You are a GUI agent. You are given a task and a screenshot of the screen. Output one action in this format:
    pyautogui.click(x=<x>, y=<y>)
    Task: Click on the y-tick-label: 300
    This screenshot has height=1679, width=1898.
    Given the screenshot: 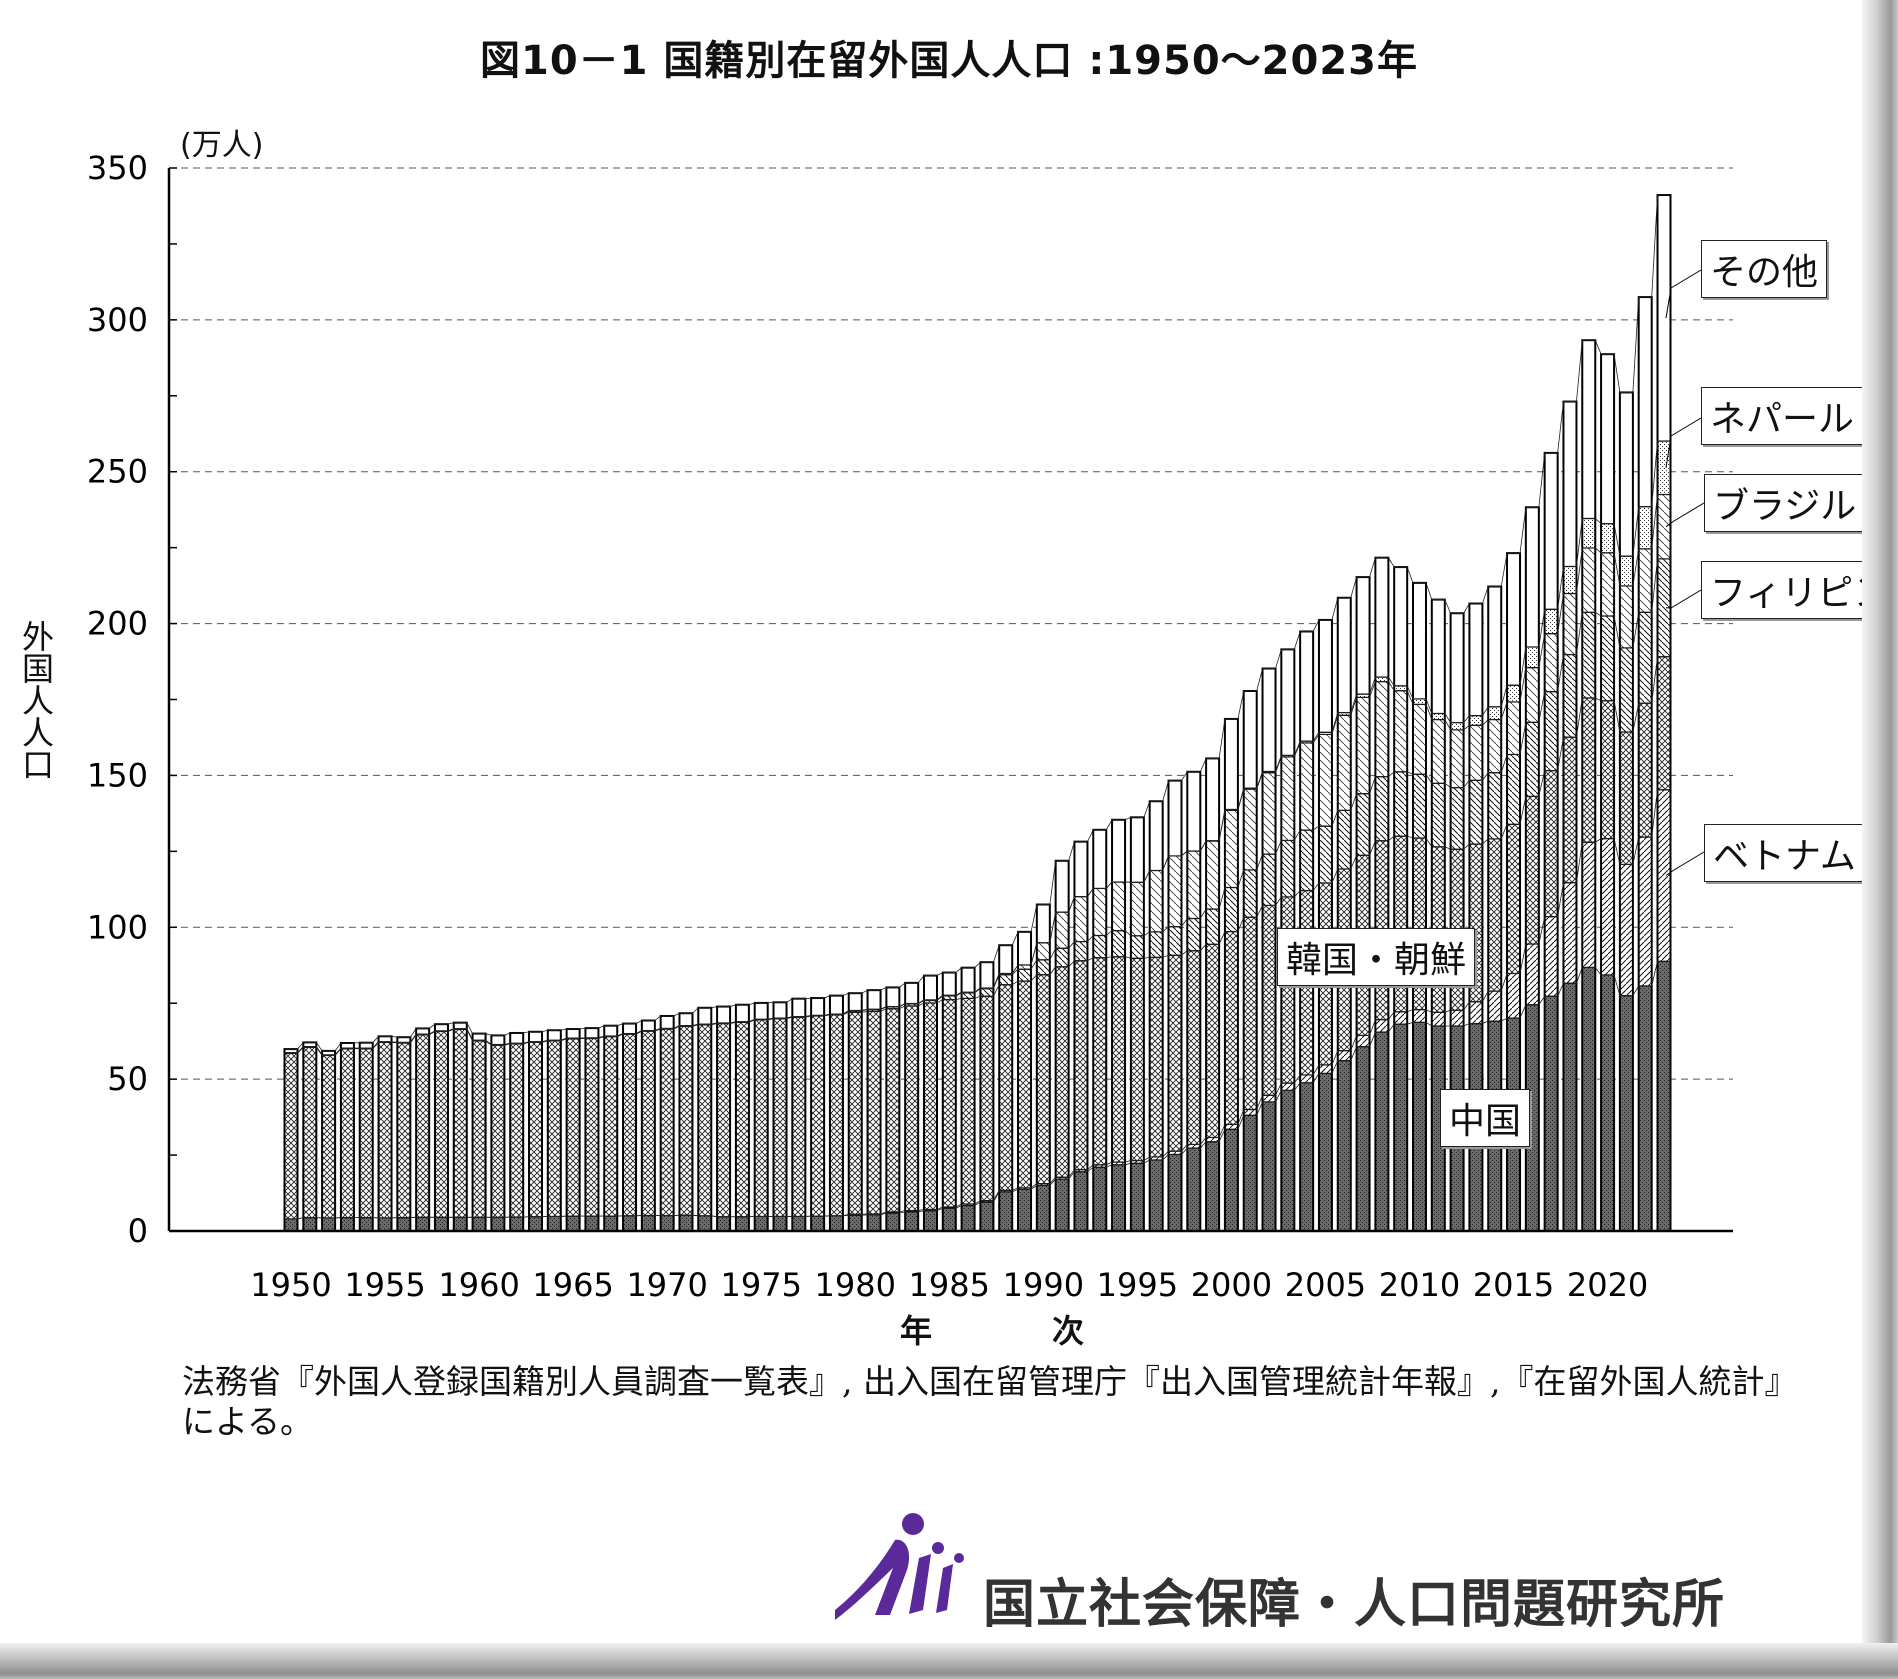 What is the action you would take?
    pyautogui.click(x=117, y=320)
    